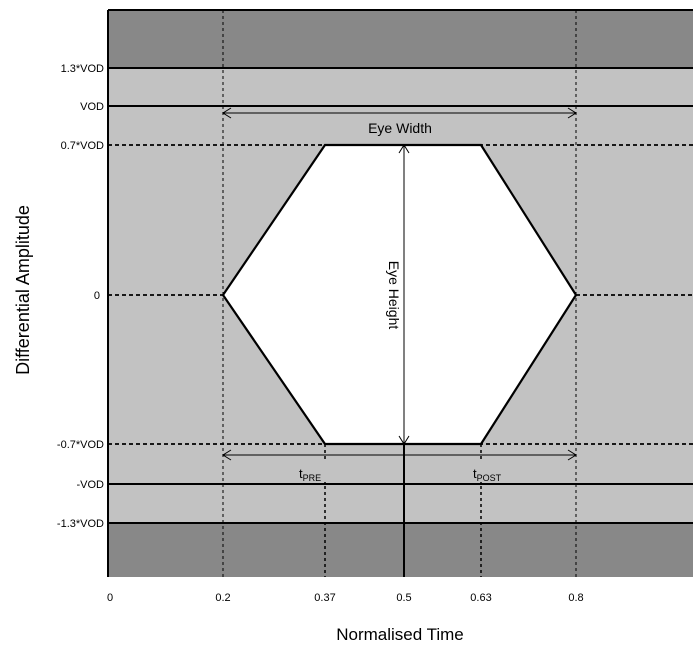  I want to click on eye-width-arrowhead-left, so click(227, 113).